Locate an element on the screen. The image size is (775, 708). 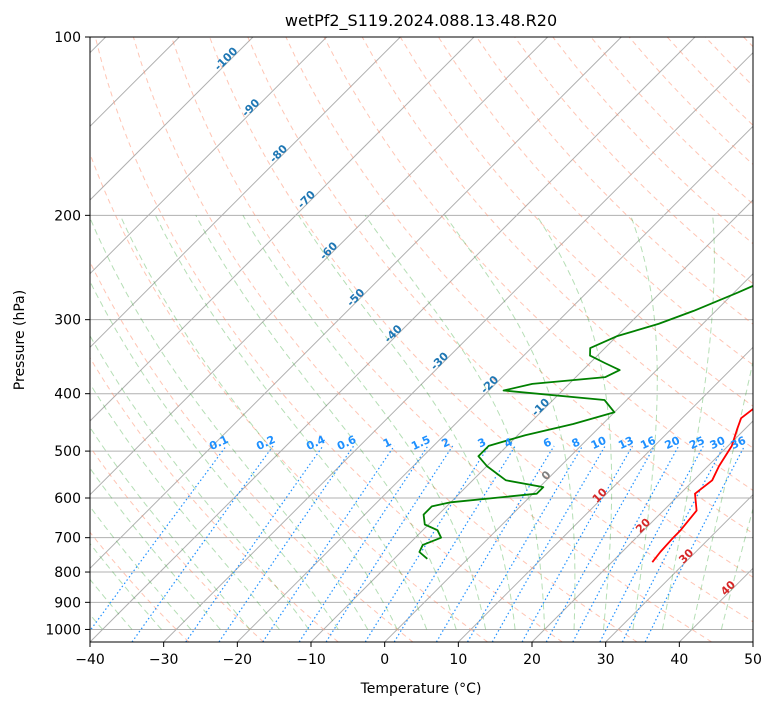
y-tick-label: 700 is located at coordinates (67, 539).